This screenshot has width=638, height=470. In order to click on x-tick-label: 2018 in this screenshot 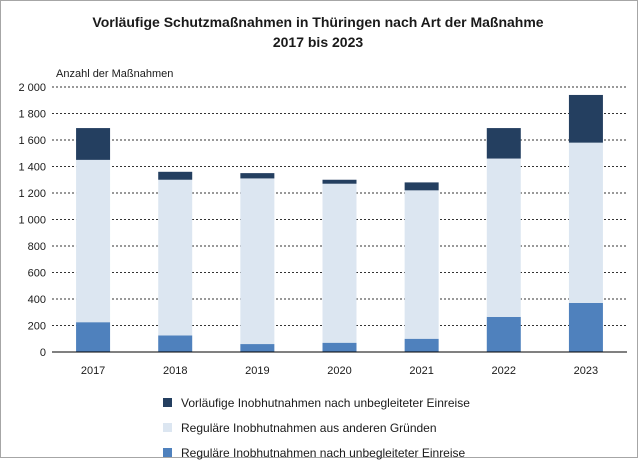, I will do `click(175, 371)`.